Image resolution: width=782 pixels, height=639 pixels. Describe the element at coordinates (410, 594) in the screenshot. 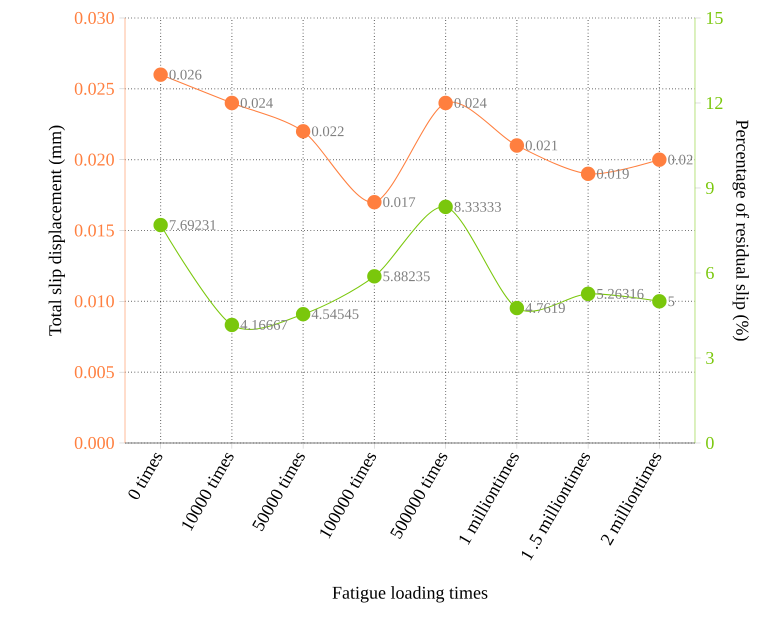

I see `x-axis-title: Fatigue loading times` at that location.